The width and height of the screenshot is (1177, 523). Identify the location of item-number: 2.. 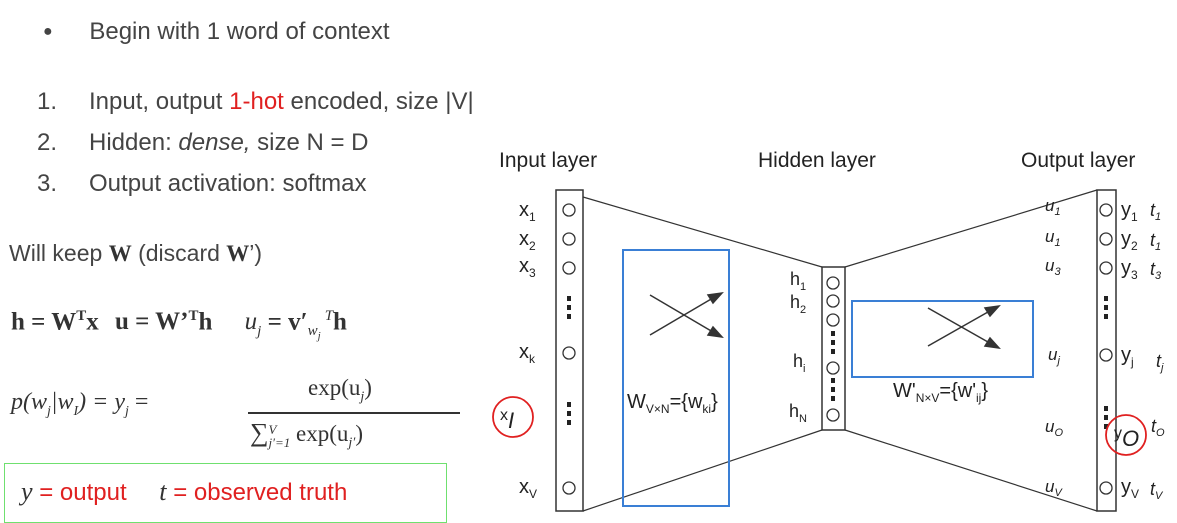
(47, 142).